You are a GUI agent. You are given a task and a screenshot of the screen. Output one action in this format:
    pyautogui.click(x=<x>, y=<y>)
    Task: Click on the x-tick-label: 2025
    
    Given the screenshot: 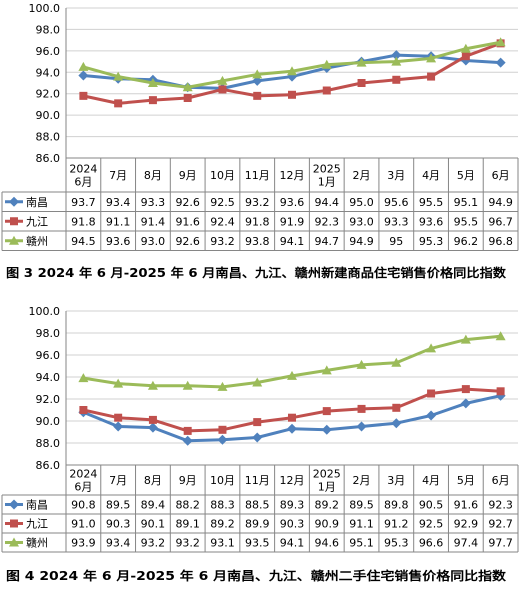 What is the action you would take?
    pyautogui.click(x=327, y=169)
    